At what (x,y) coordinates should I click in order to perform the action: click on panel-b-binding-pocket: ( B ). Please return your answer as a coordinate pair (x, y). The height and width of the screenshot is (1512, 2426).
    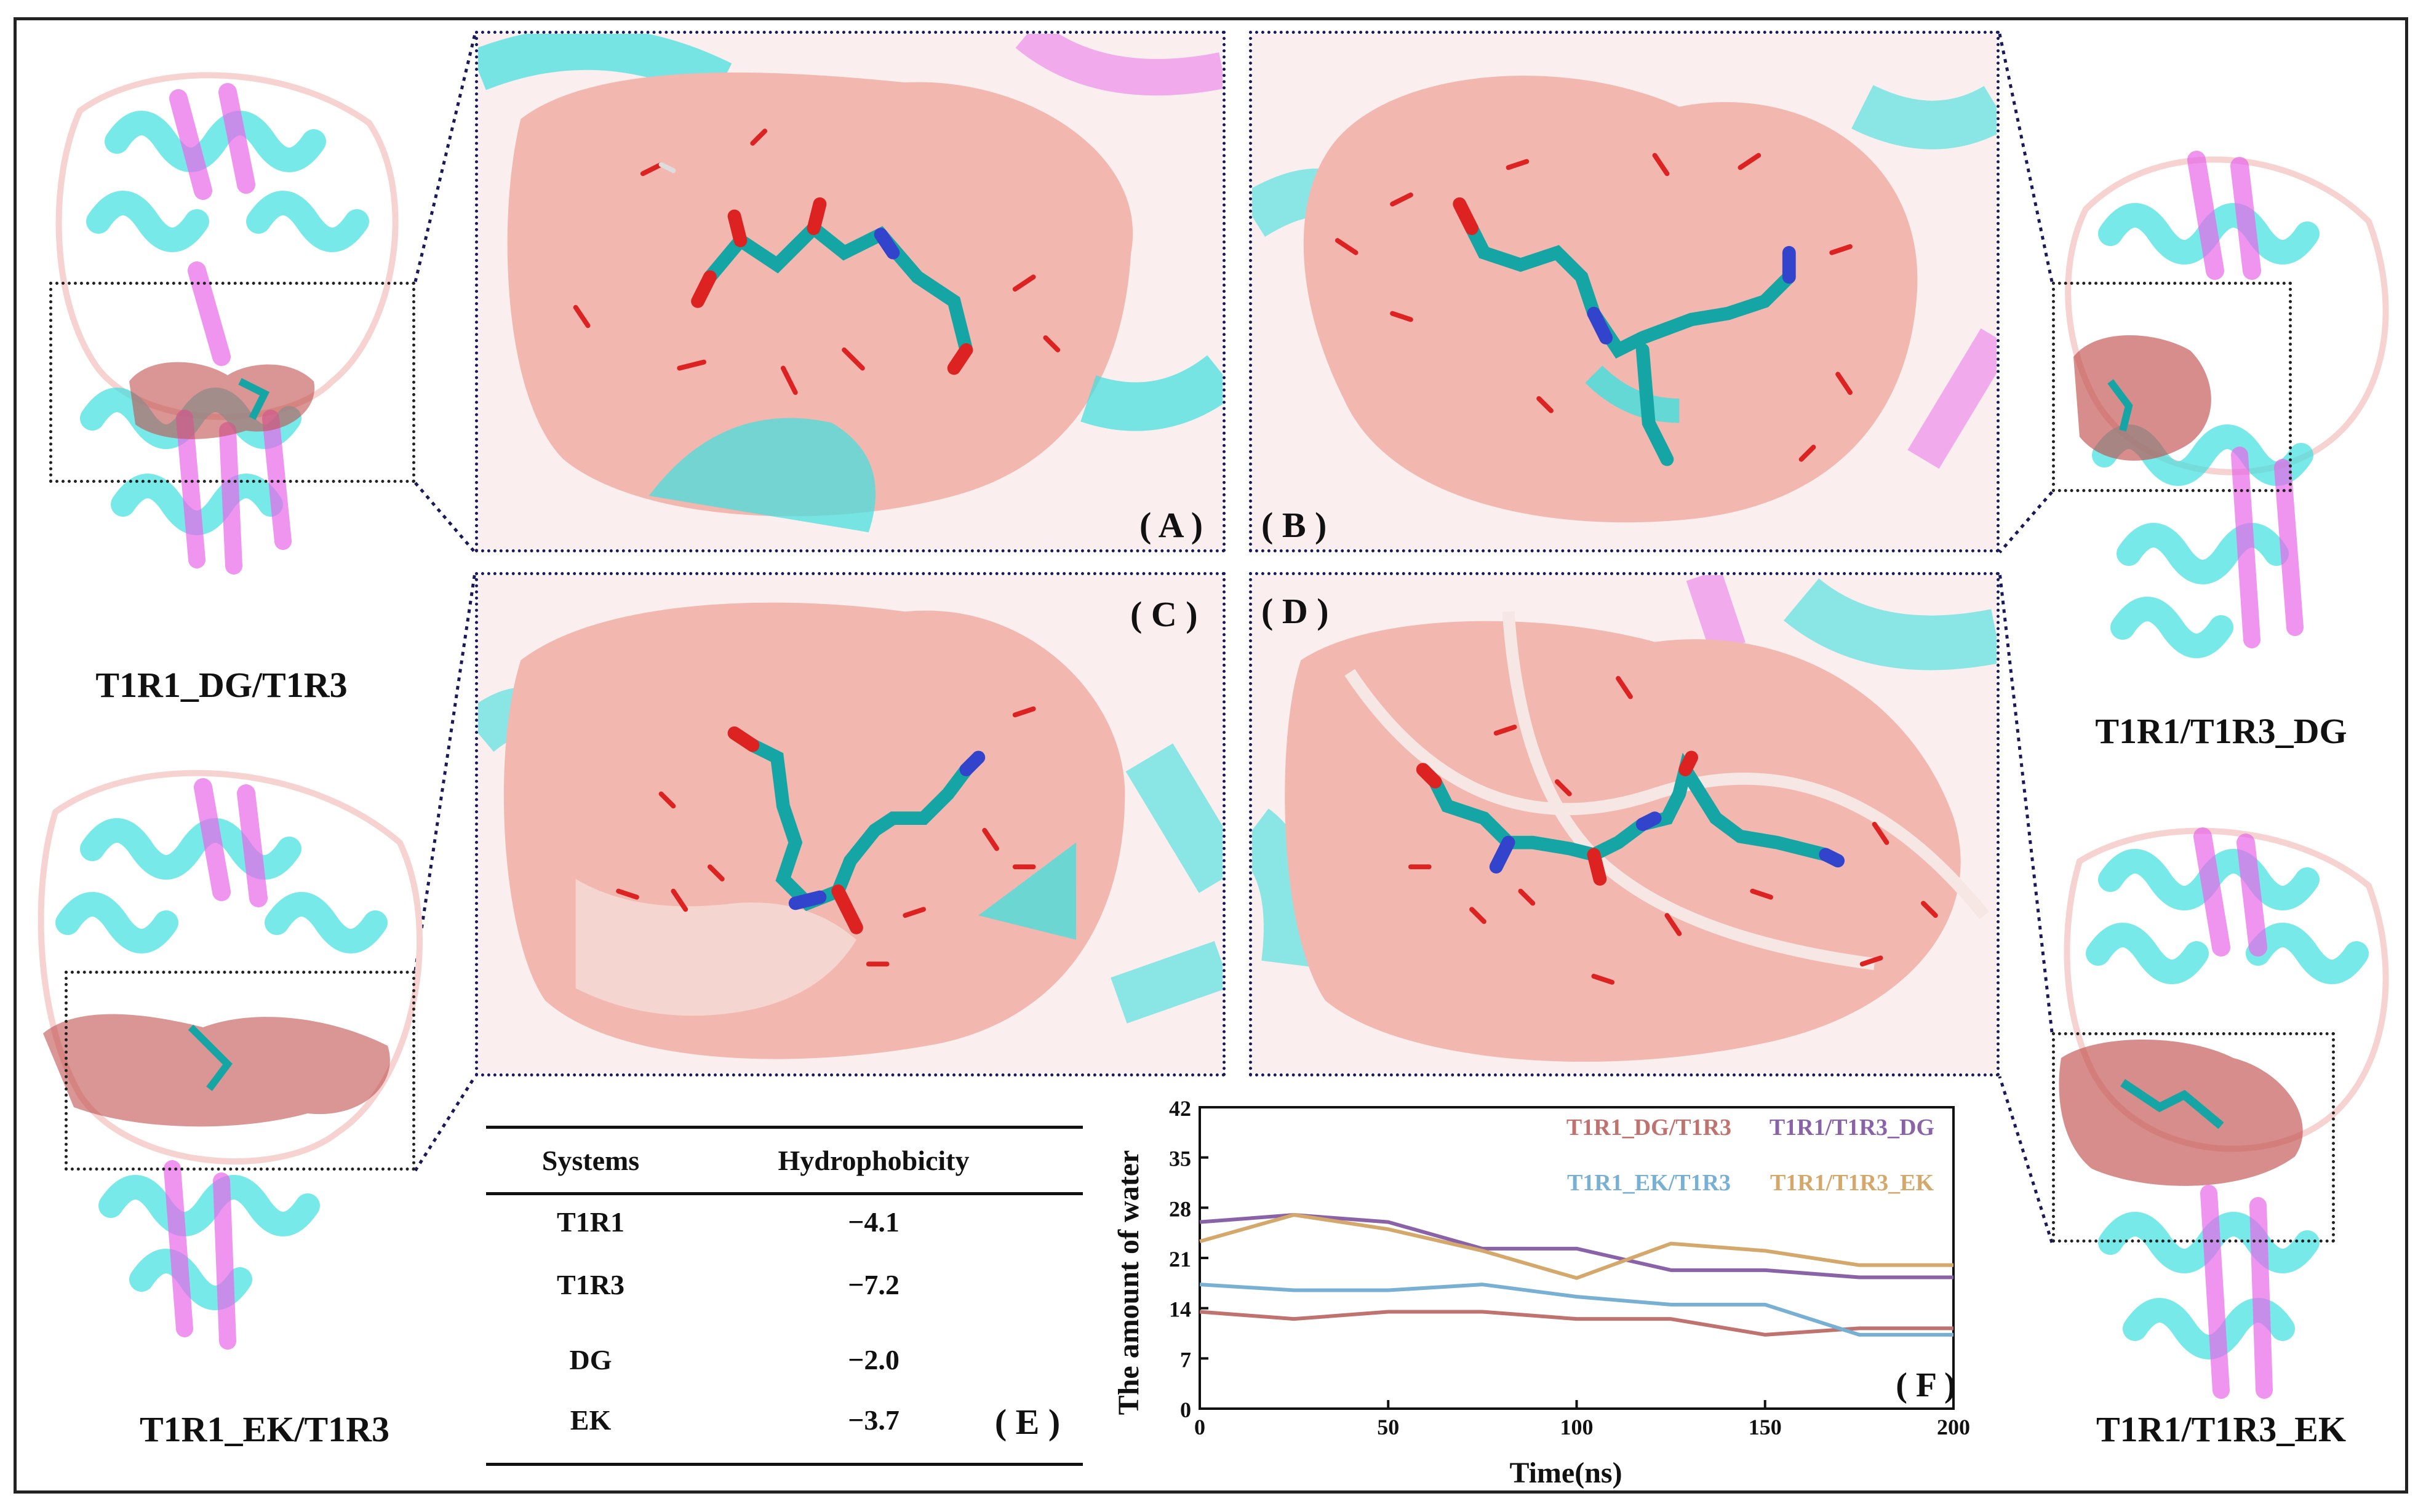
    Looking at the image, I should click on (1624, 291).